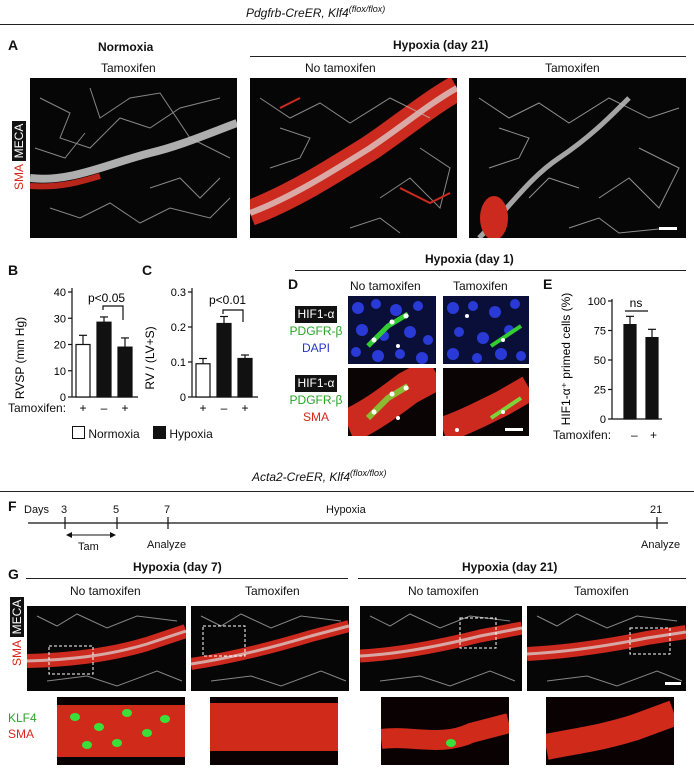  What do you see at coordinates (367, 9) in the screenshot?
I see `top-title-sup: (flox/flox)` at bounding box center [367, 9].